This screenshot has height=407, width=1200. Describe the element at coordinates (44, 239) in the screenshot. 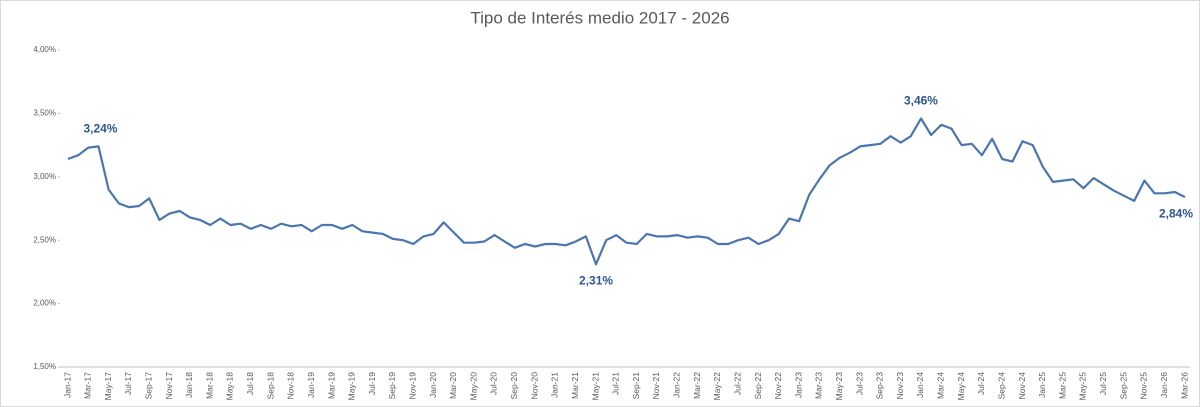

I see `y-tick-label: 2,50%` at that location.